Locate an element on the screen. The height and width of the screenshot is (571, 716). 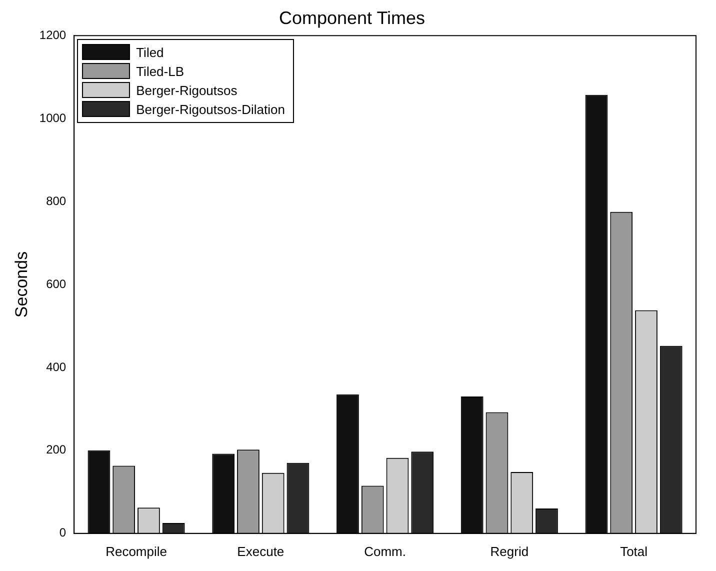
x-tick-label: Recompile is located at coordinates (136, 551).